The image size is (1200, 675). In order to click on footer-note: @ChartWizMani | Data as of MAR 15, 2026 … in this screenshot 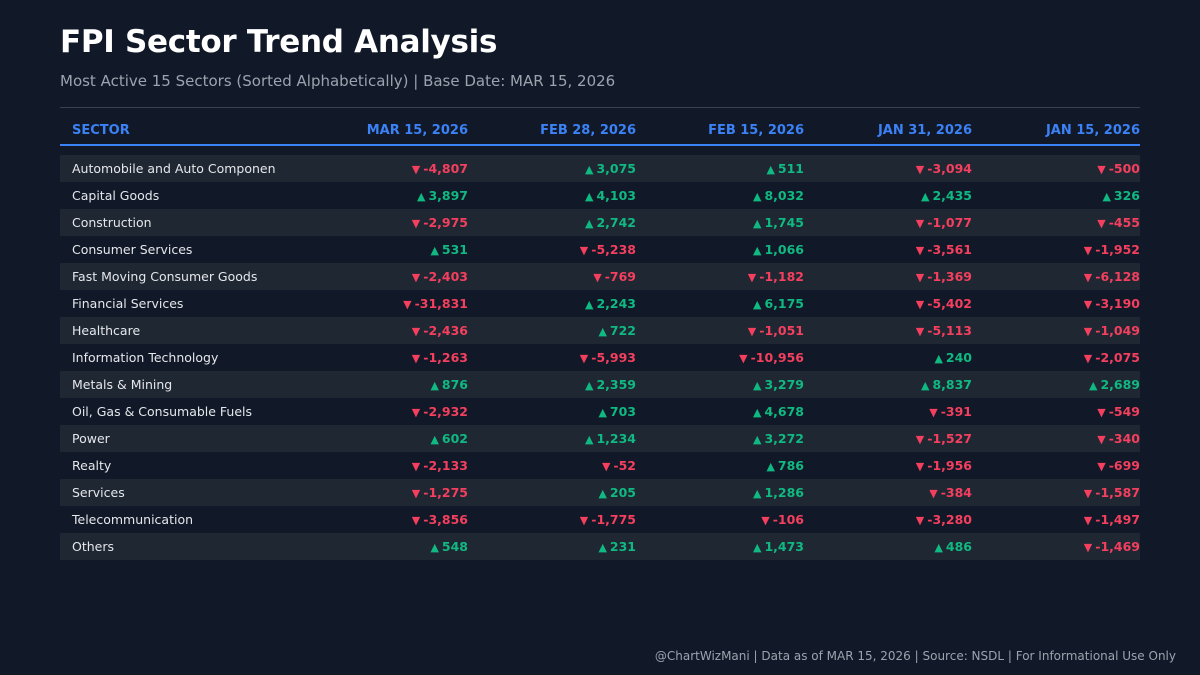, I will do `click(915, 656)`.